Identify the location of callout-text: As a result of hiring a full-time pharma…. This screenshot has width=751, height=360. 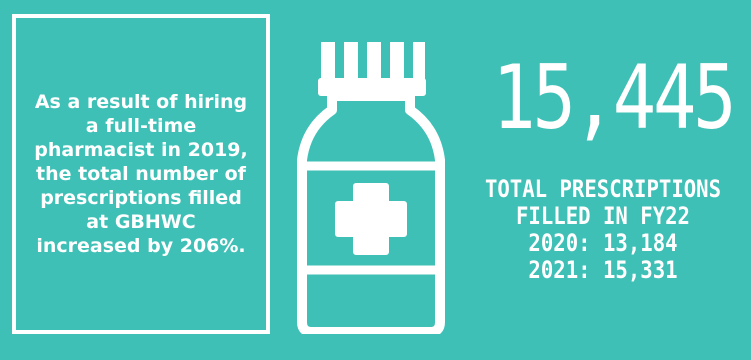
(141, 174).